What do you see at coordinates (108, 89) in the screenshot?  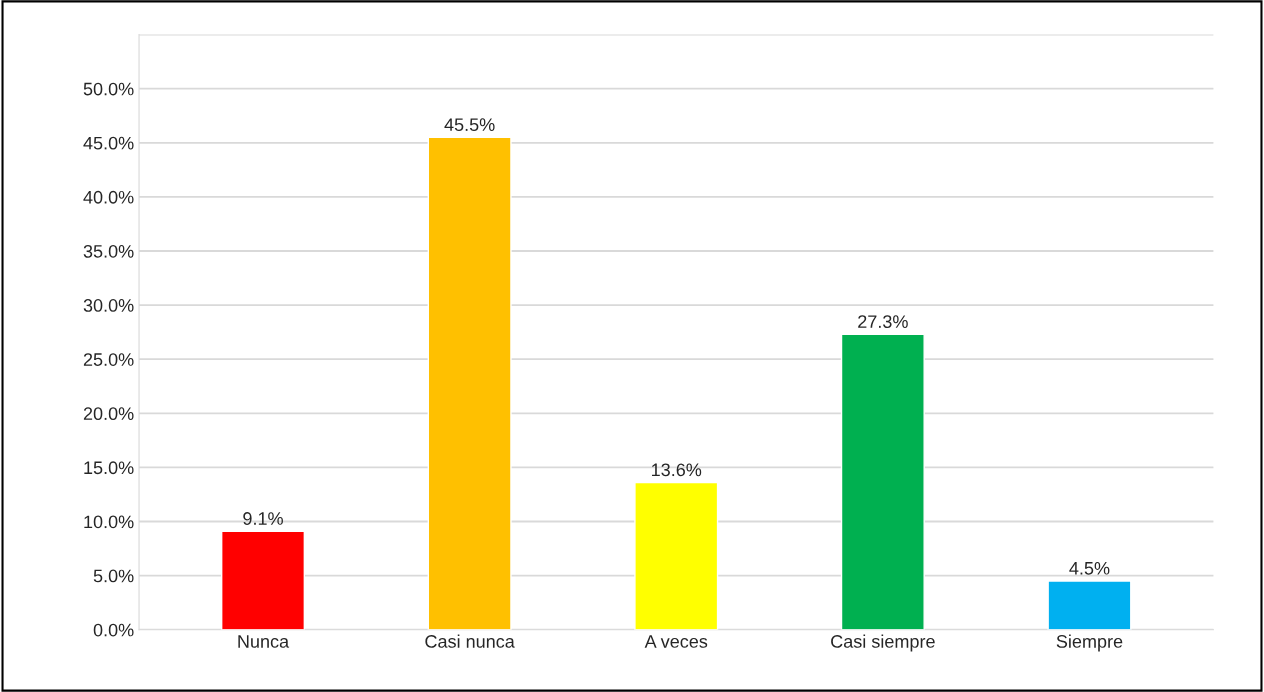 I see `y-tick-label: 50.0%` at bounding box center [108, 89].